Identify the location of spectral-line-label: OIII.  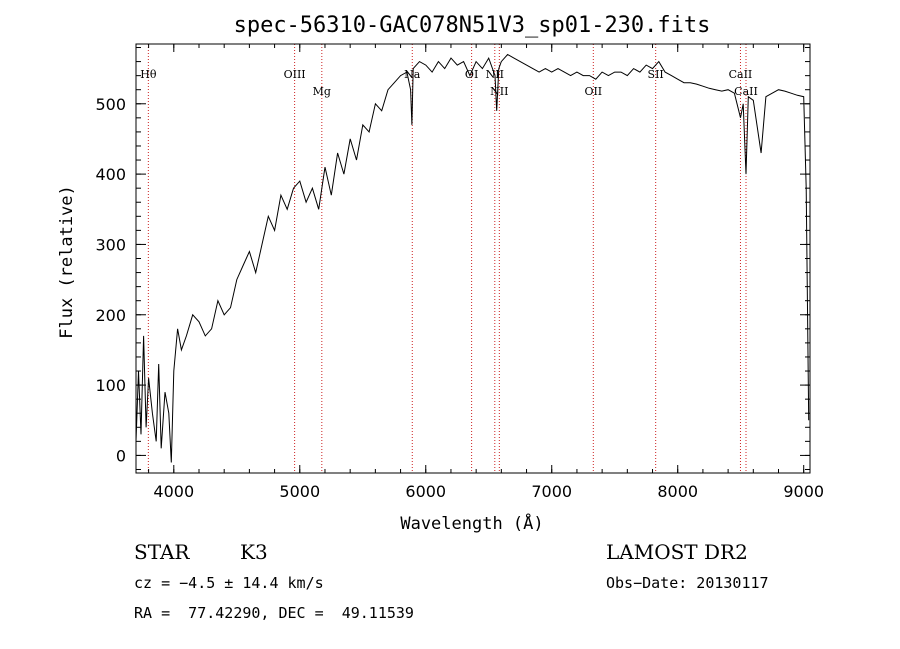
(295, 74).